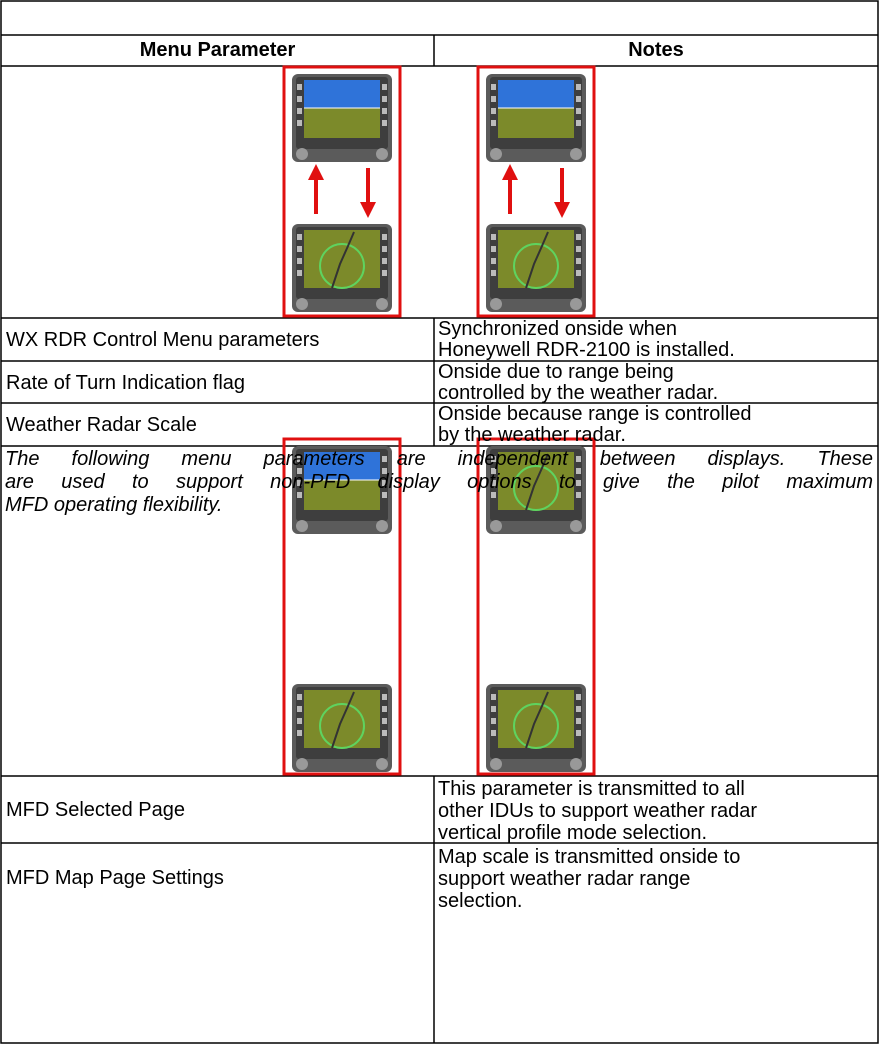  I want to click on notes-line: support weather radar range, so click(564, 879).